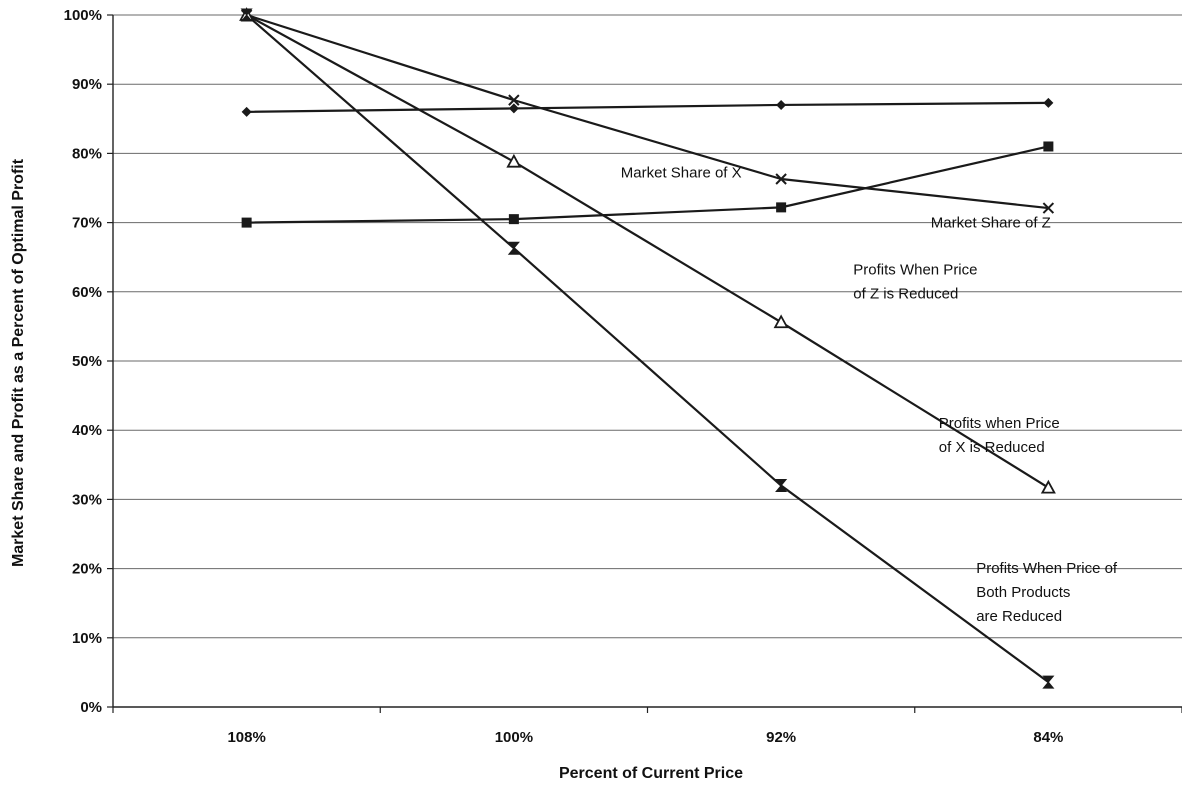 The width and height of the screenshot is (1182, 791). Describe the element at coordinates (651, 773) in the screenshot. I see `x-axis-title: Percent of Current Price` at that location.